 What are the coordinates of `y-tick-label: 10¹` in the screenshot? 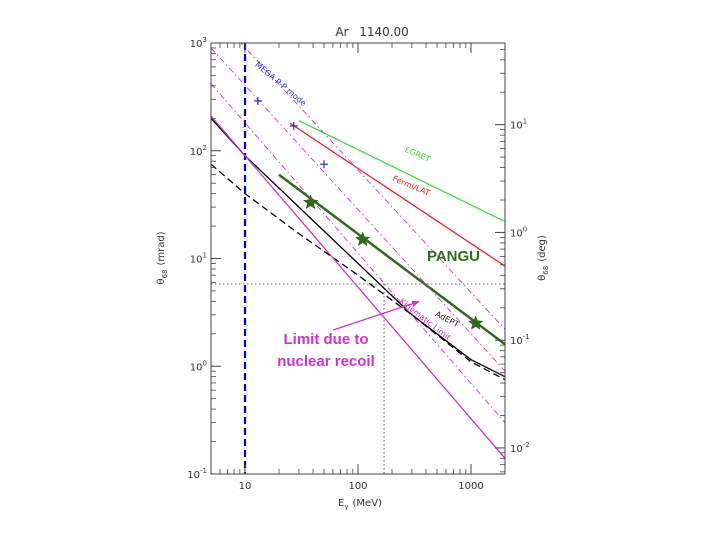 It's located at (198, 259).